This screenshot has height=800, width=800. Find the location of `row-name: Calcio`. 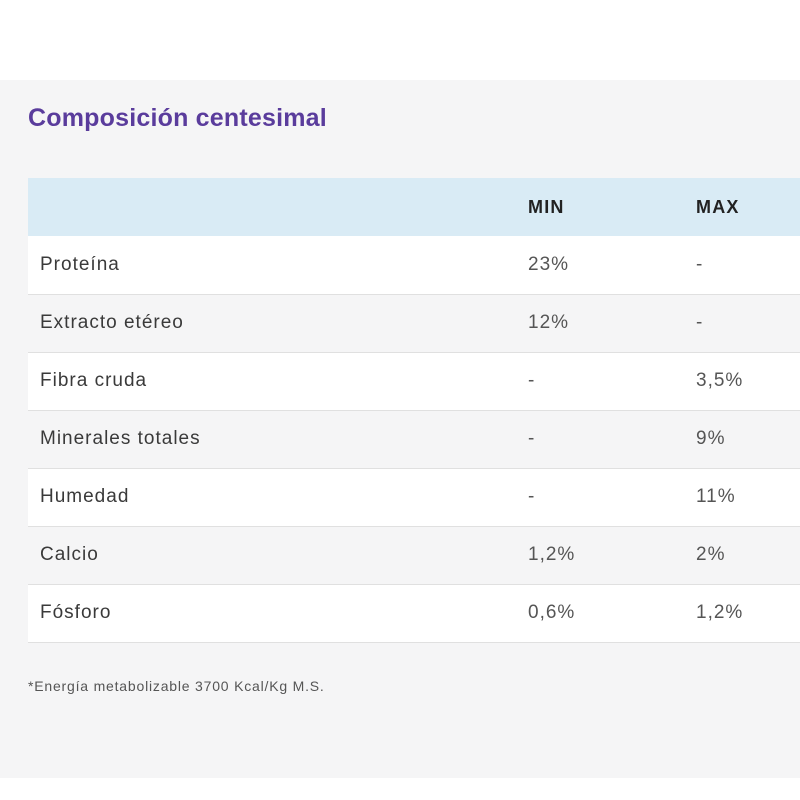

row-name: Calcio is located at coordinates (69, 554).